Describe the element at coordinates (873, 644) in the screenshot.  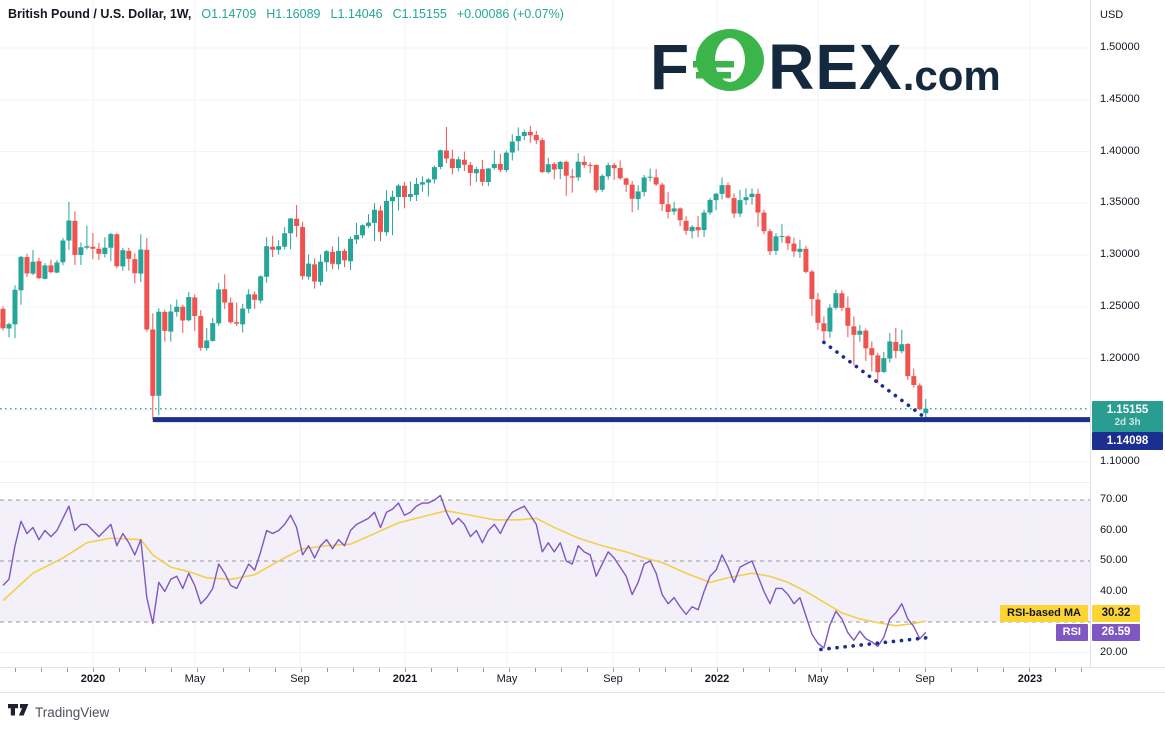
I see `rsi-dotted-trendline` at that location.